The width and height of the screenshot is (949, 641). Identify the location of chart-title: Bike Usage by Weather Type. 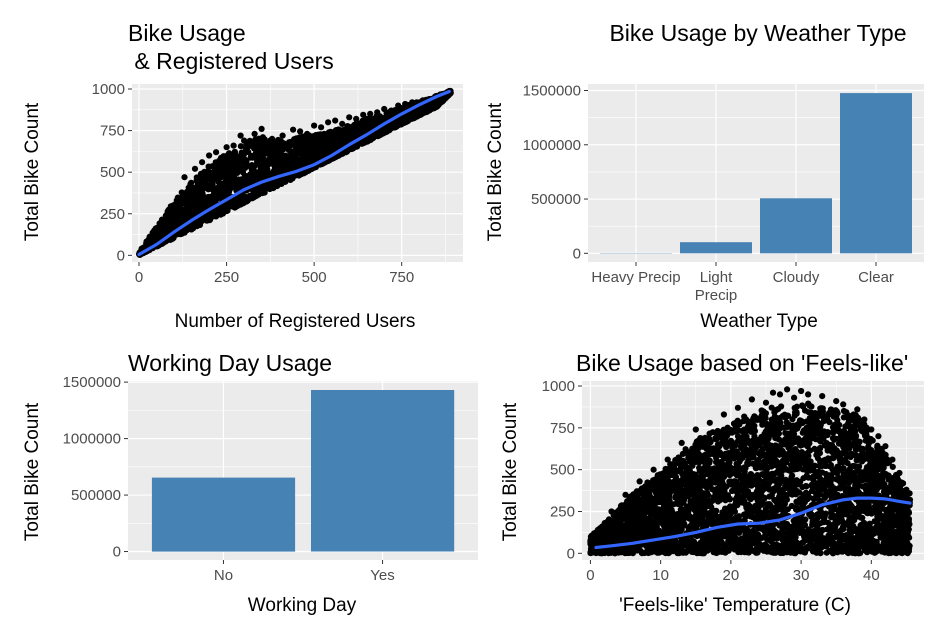
(757, 33).